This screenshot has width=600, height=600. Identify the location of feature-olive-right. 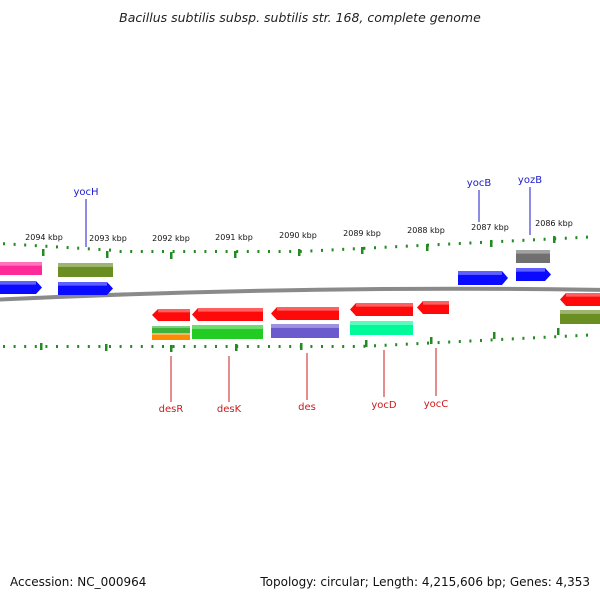
(580, 317).